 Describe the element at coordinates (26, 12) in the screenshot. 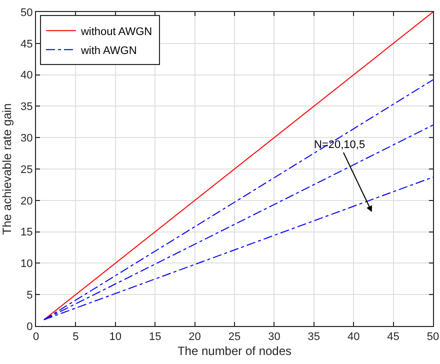

I see `y-tick-label: 50` at that location.